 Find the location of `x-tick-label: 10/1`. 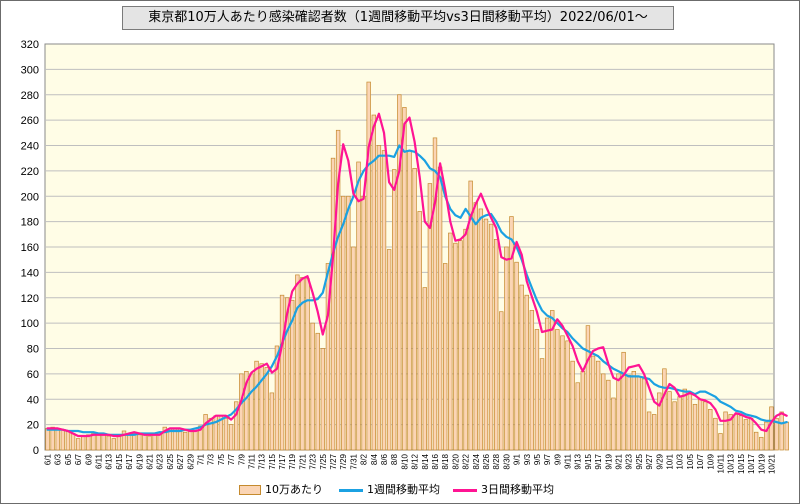

x-tick-label: 10/1 is located at coordinates (670, 461).